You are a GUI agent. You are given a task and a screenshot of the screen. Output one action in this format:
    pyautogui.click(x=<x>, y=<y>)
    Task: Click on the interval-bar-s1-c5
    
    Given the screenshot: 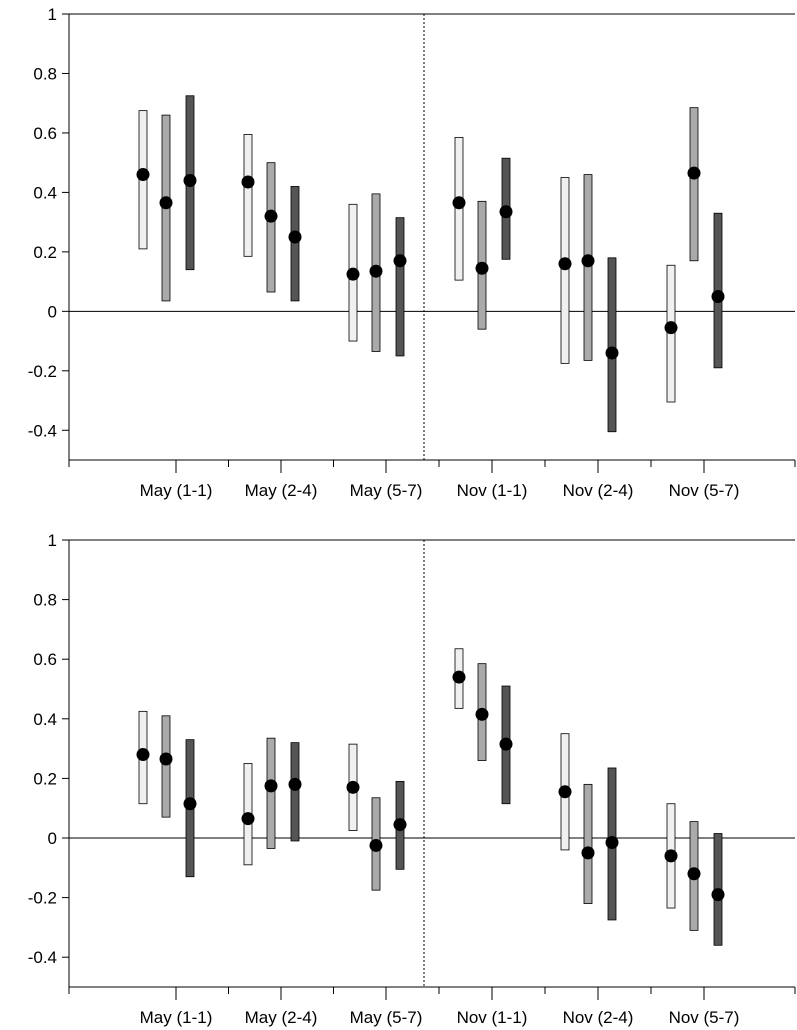 What is the action you would take?
    pyautogui.click(x=565, y=270)
    